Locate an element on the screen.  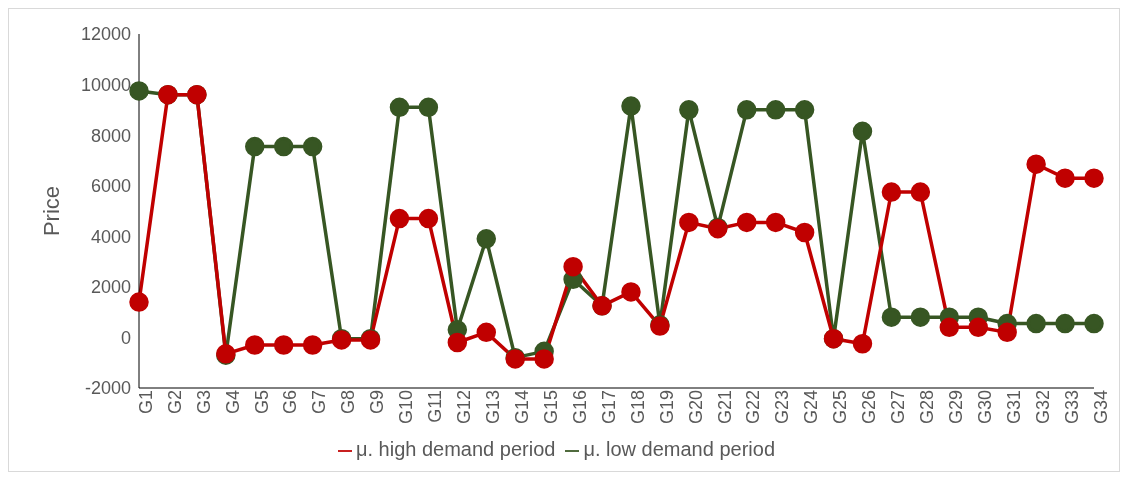
legend-label: μ. low demand period is located at coordinates (679, 449).